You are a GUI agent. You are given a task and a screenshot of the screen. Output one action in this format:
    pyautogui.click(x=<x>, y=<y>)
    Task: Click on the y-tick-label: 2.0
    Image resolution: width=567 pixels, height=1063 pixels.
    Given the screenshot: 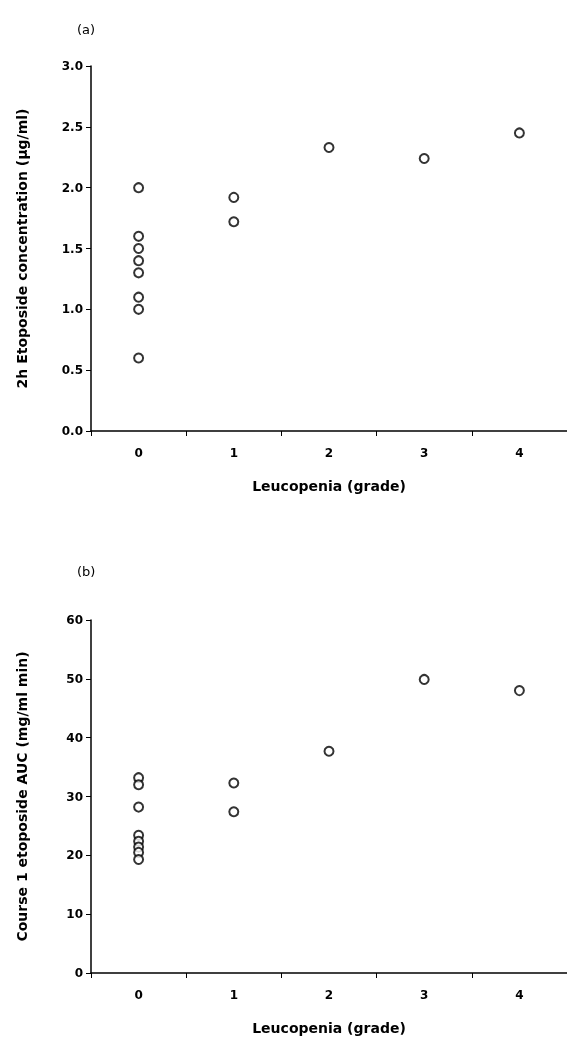 What is the action you would take?
    pyautogui.click(x=72, y=187)
    